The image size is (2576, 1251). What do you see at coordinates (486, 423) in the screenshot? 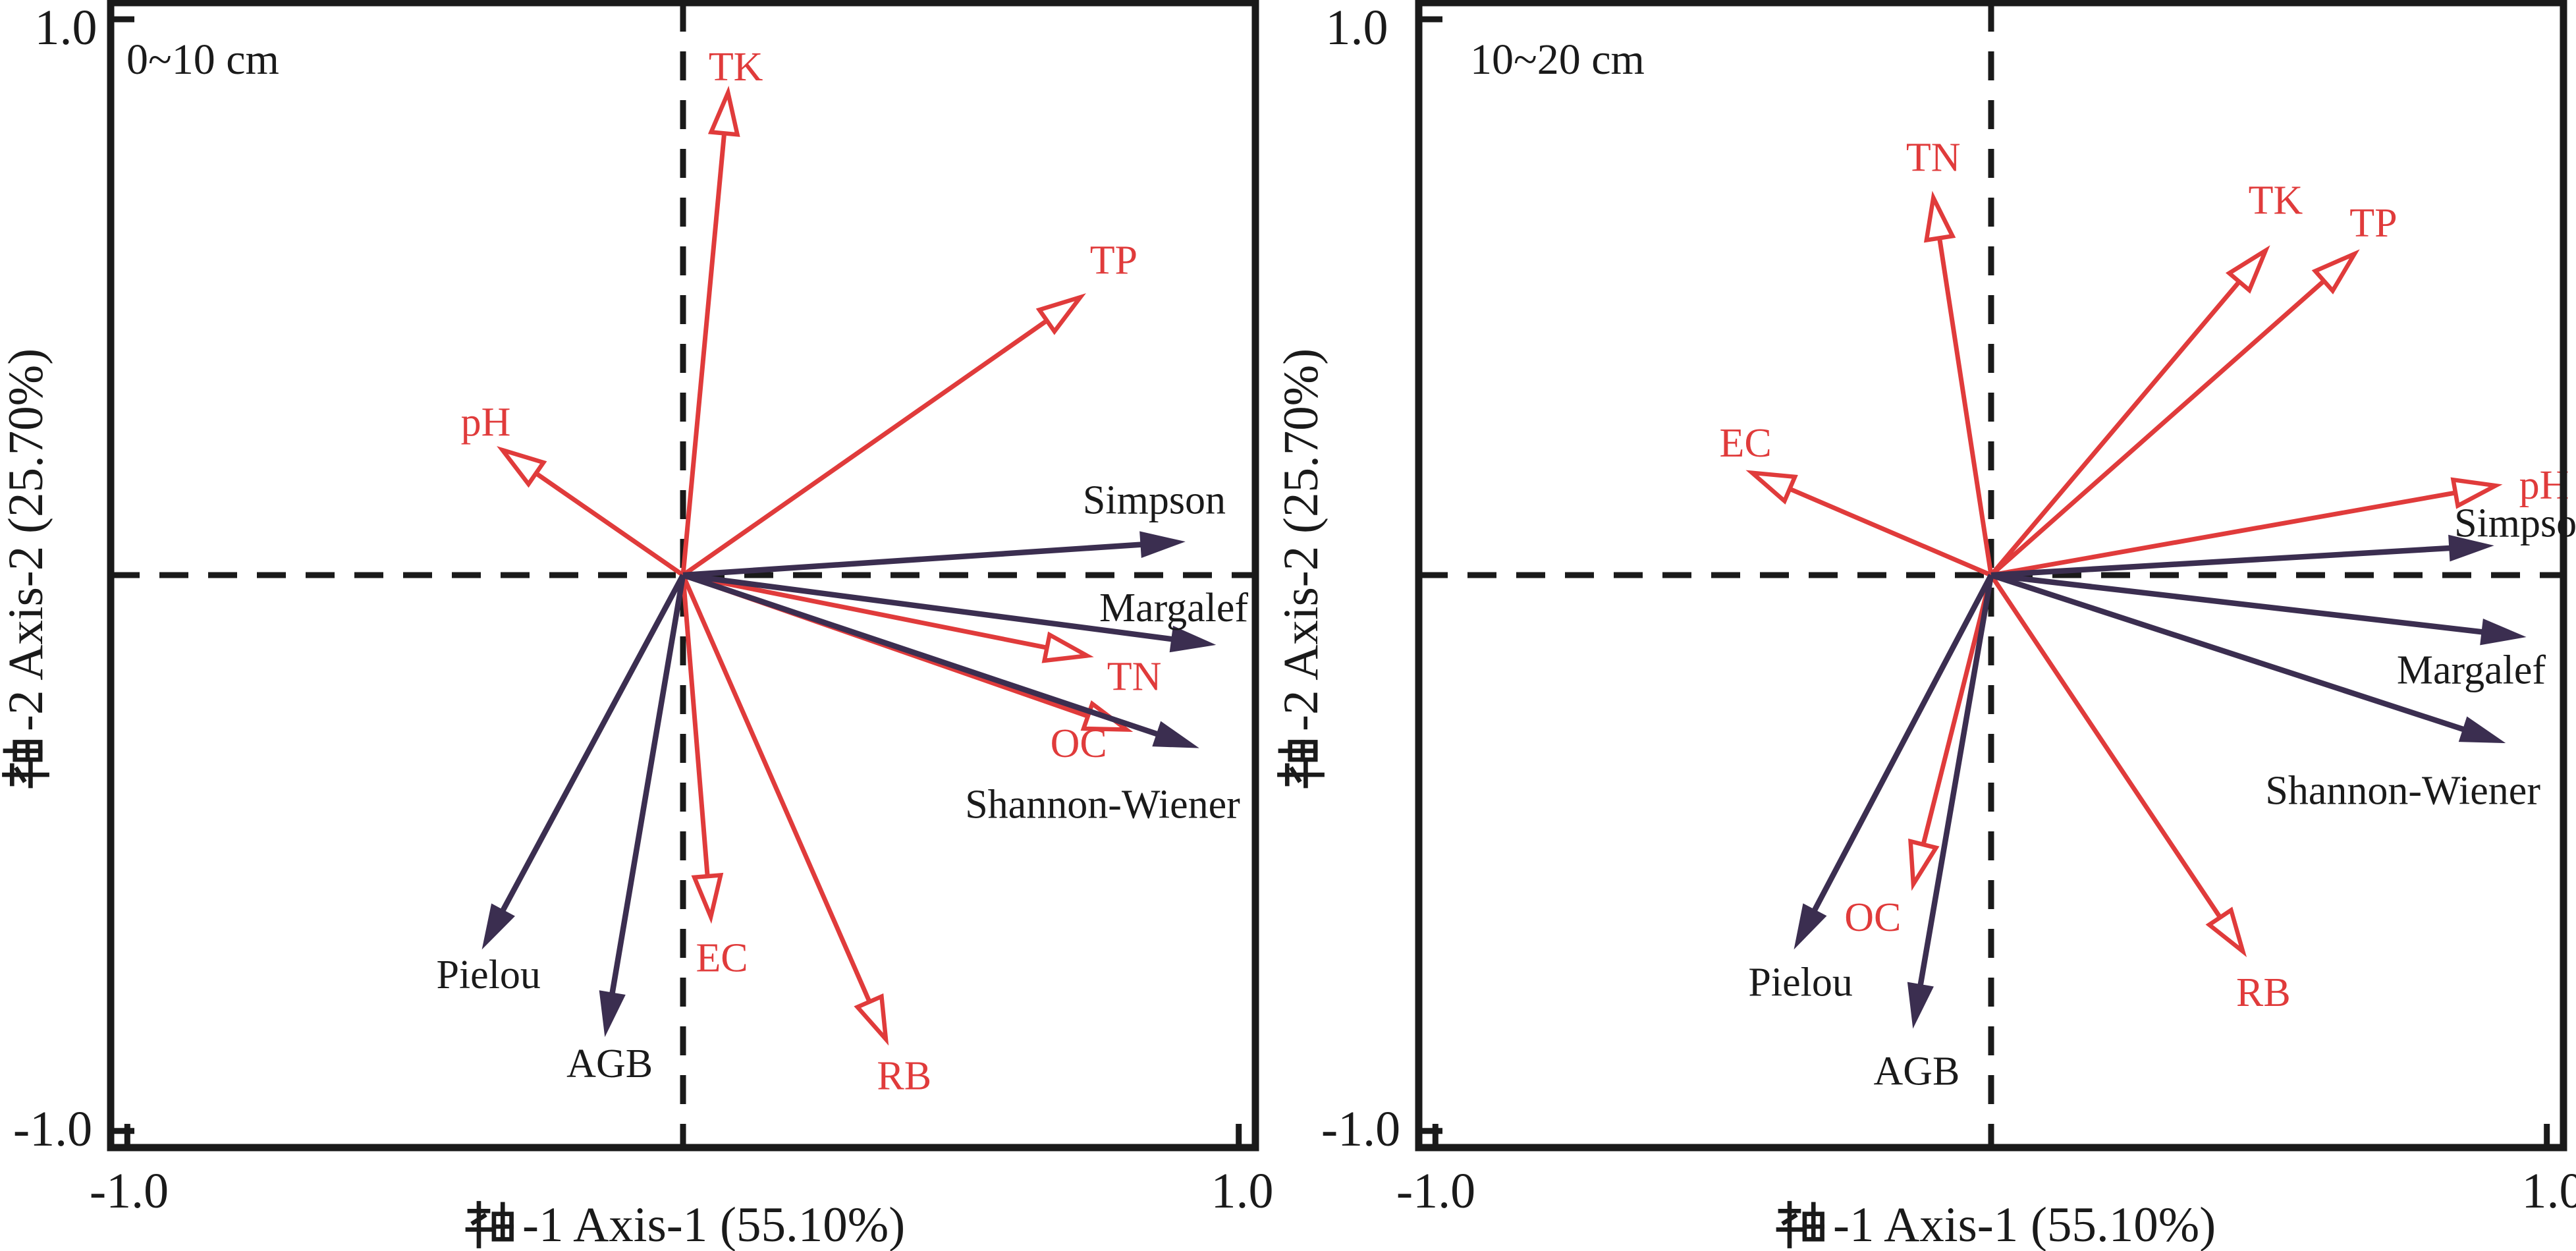
I see `env-vector-label-pH: pH` at bounding box center [486, 423].